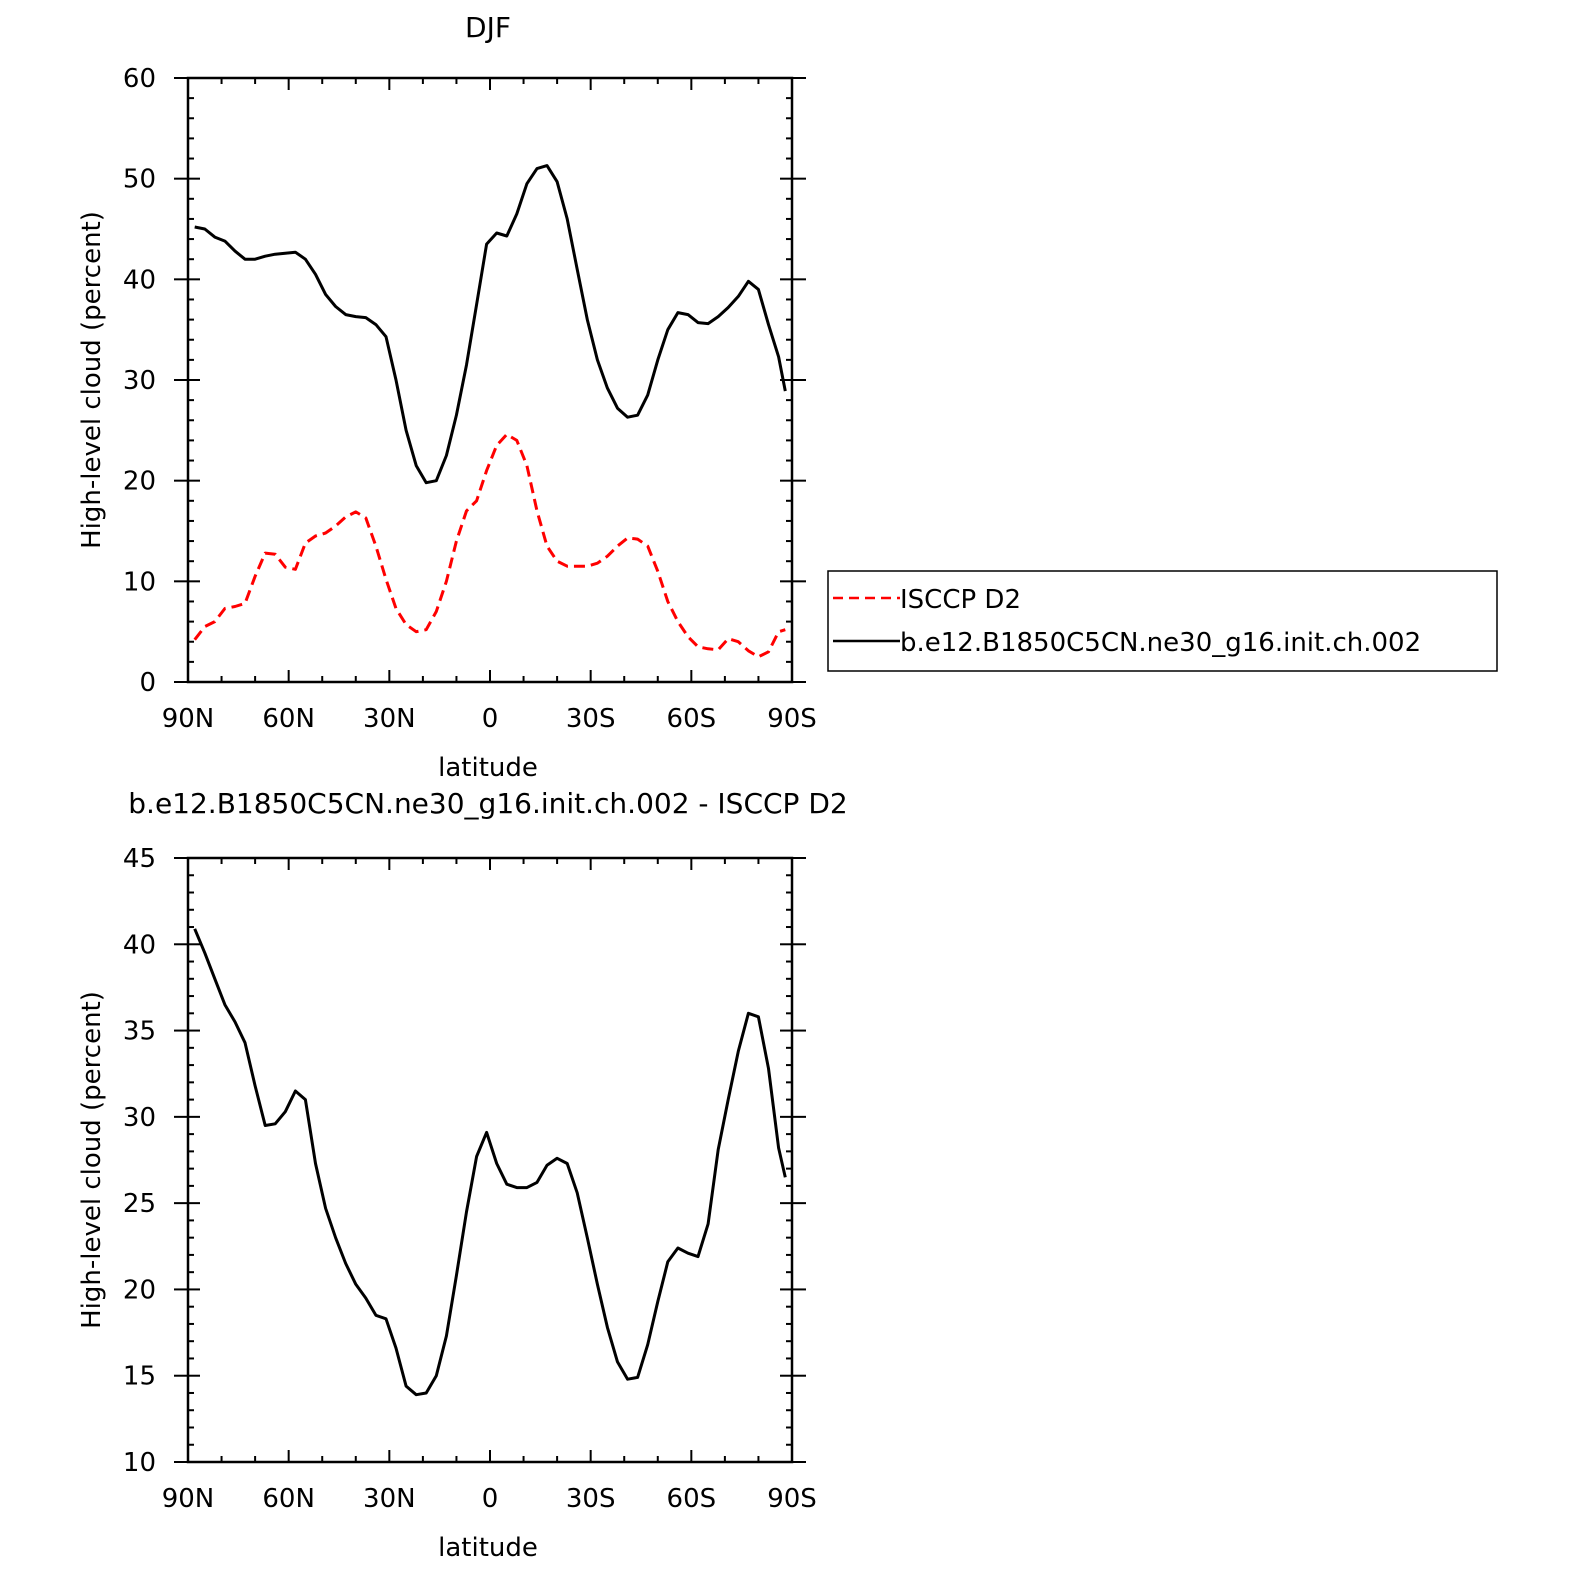 This screenshot has height=1569, width=1569. Describe the element at coordinates (139, 482) in the screenshot. I see `y-tick-label: 20` at that location.